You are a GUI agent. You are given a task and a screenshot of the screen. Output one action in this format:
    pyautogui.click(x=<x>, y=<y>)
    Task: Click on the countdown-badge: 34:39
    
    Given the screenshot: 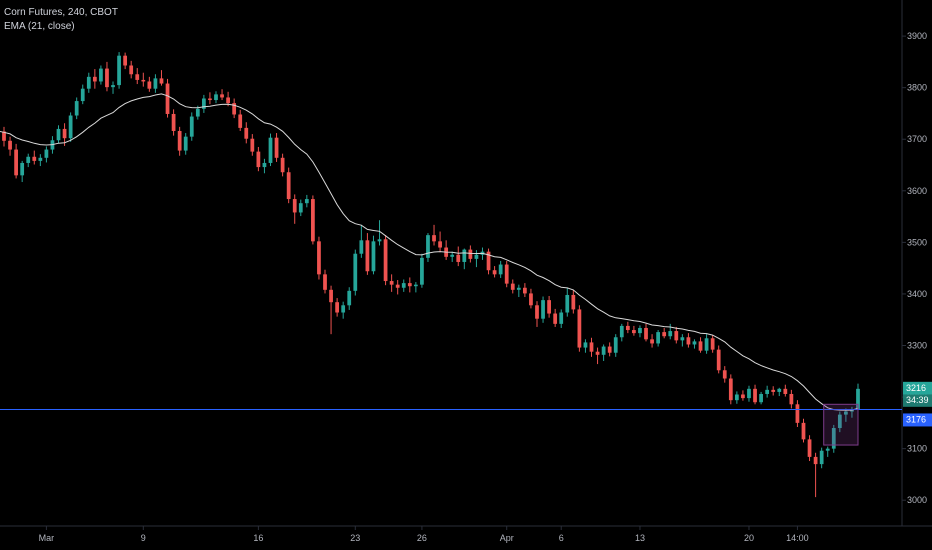 What is the action you would take?
    pyautogui.click(x=917, y=400)
    